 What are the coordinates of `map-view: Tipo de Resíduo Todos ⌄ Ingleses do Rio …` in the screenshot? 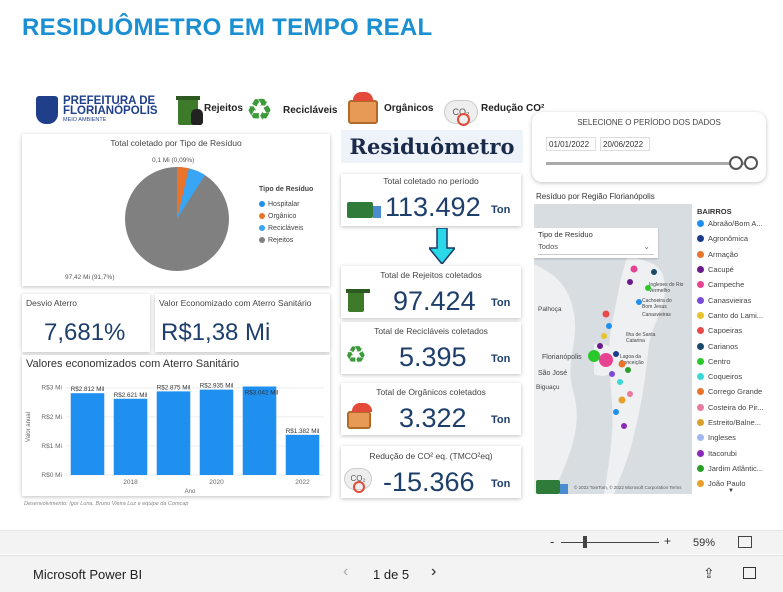 It's located at (613, 349).